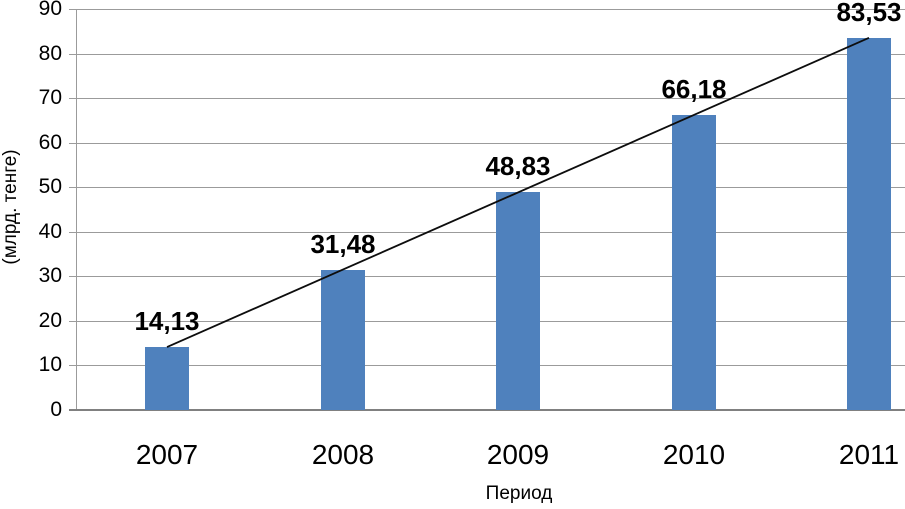 The image size is (905, 509). What do you see at coordinates (50, 320) in the screenshot?
I see `y-tick-label: 20` at bounding box center [50, 320].